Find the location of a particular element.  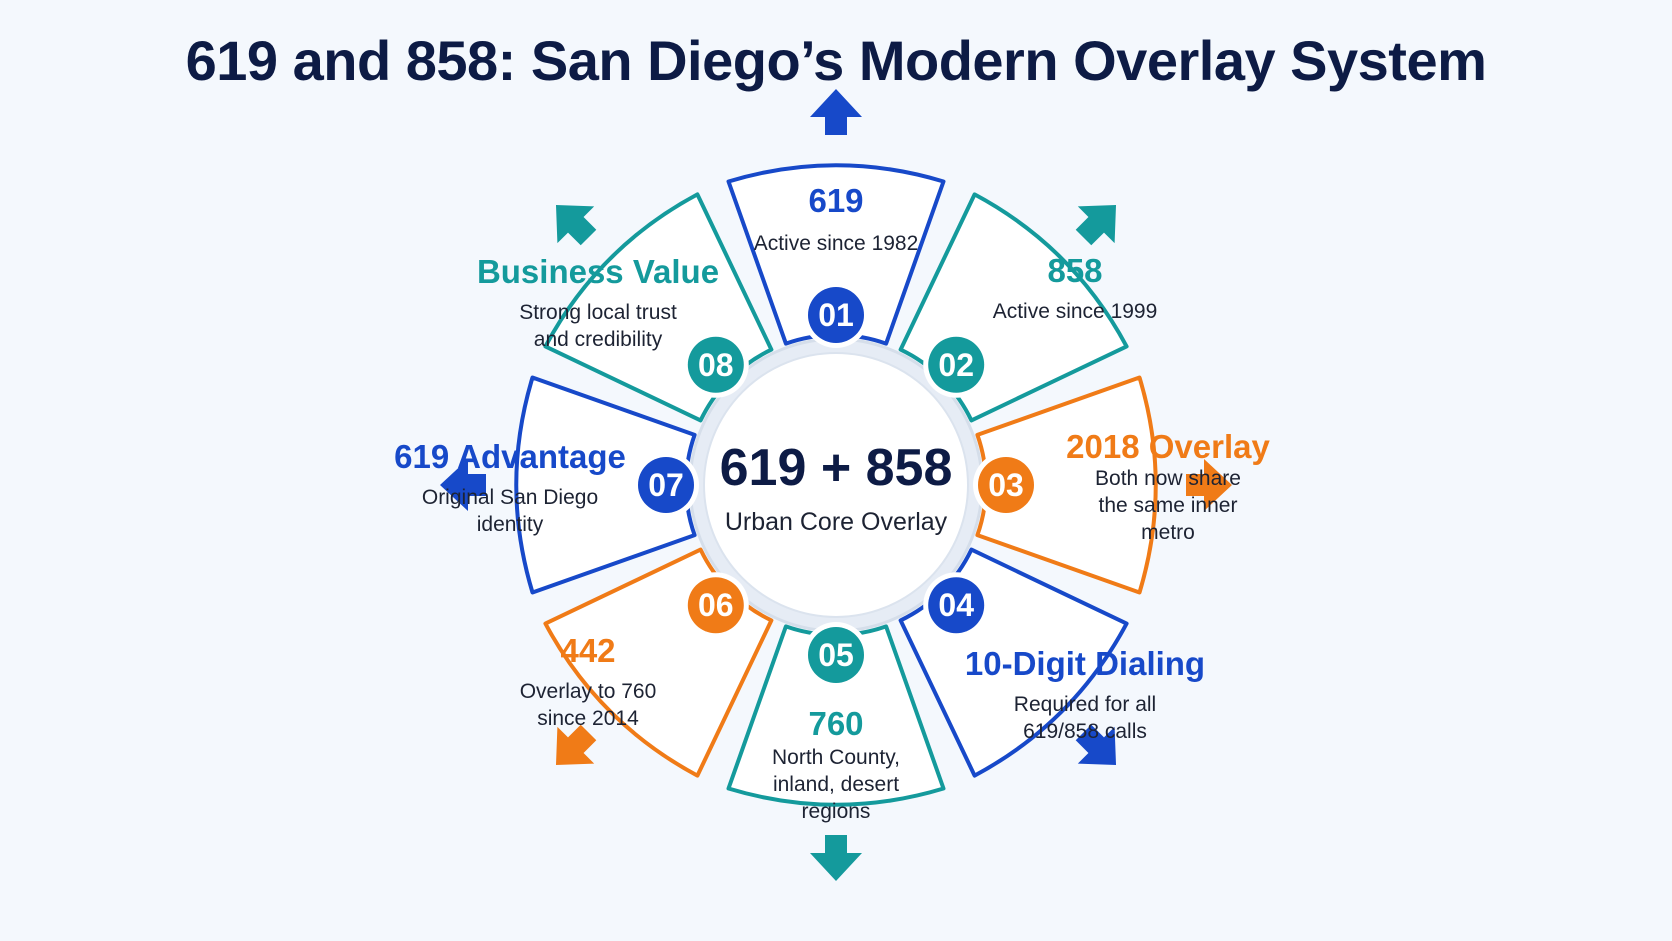

badge-05-number: 05 is located at coordinates (836, 655).